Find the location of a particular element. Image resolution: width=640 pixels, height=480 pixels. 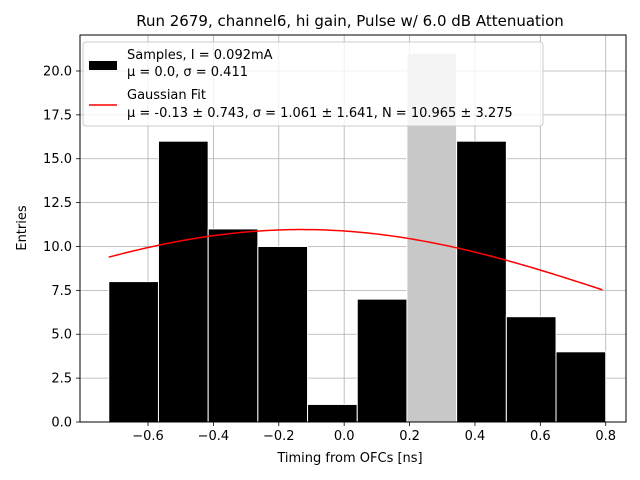

x-tick-label: 0.6 is located at coordinates (540, 436).